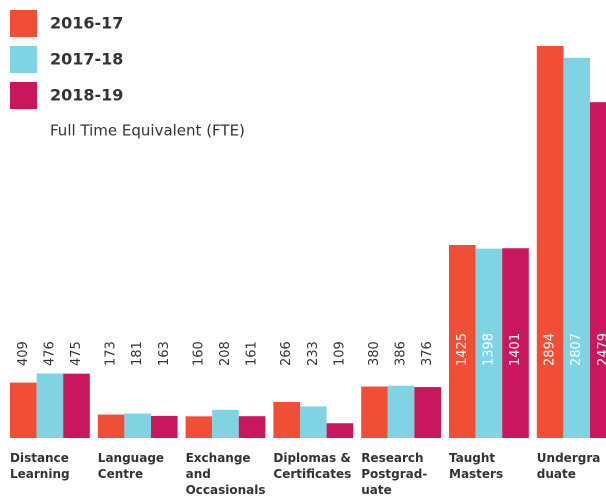 The image size is (606, 498). Describe the element at coordinates (23, 353) in the screenshot. I see `value-label: 409` at that location.